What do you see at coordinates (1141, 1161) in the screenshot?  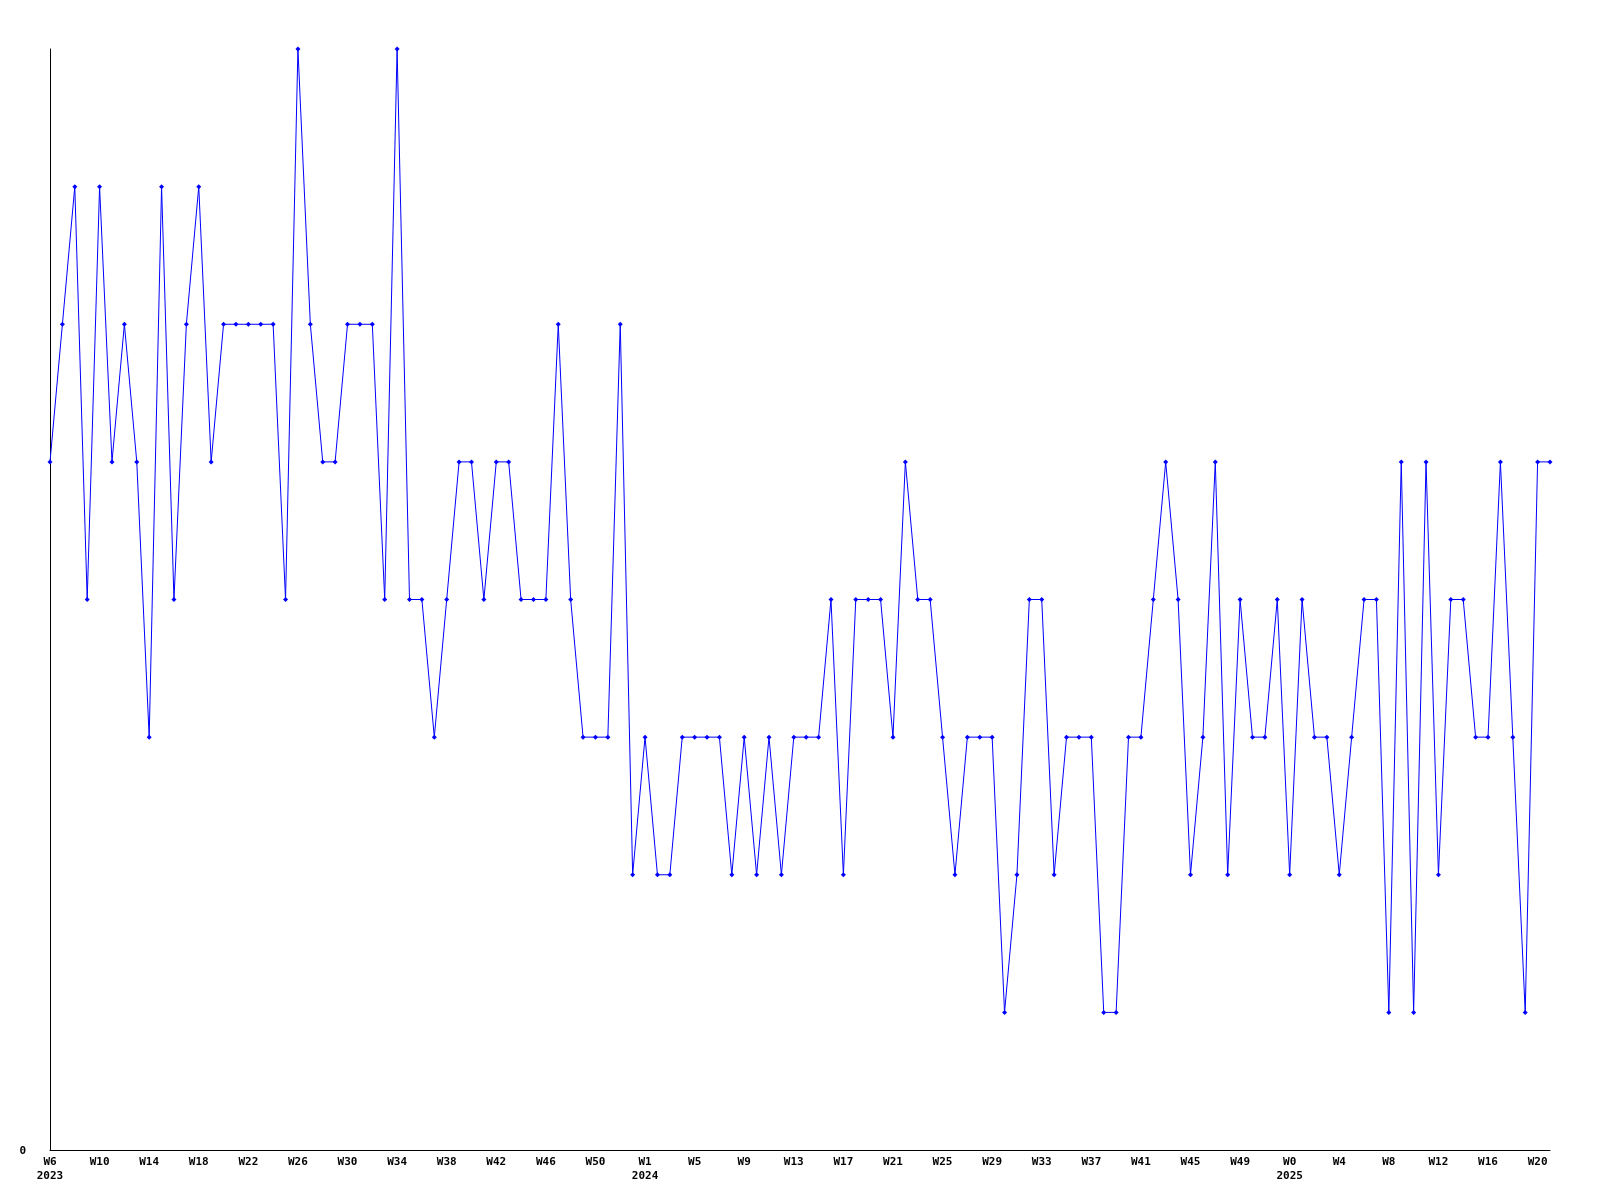 I see `x-tick-label: W41` at bounding box center [1141, 1161].